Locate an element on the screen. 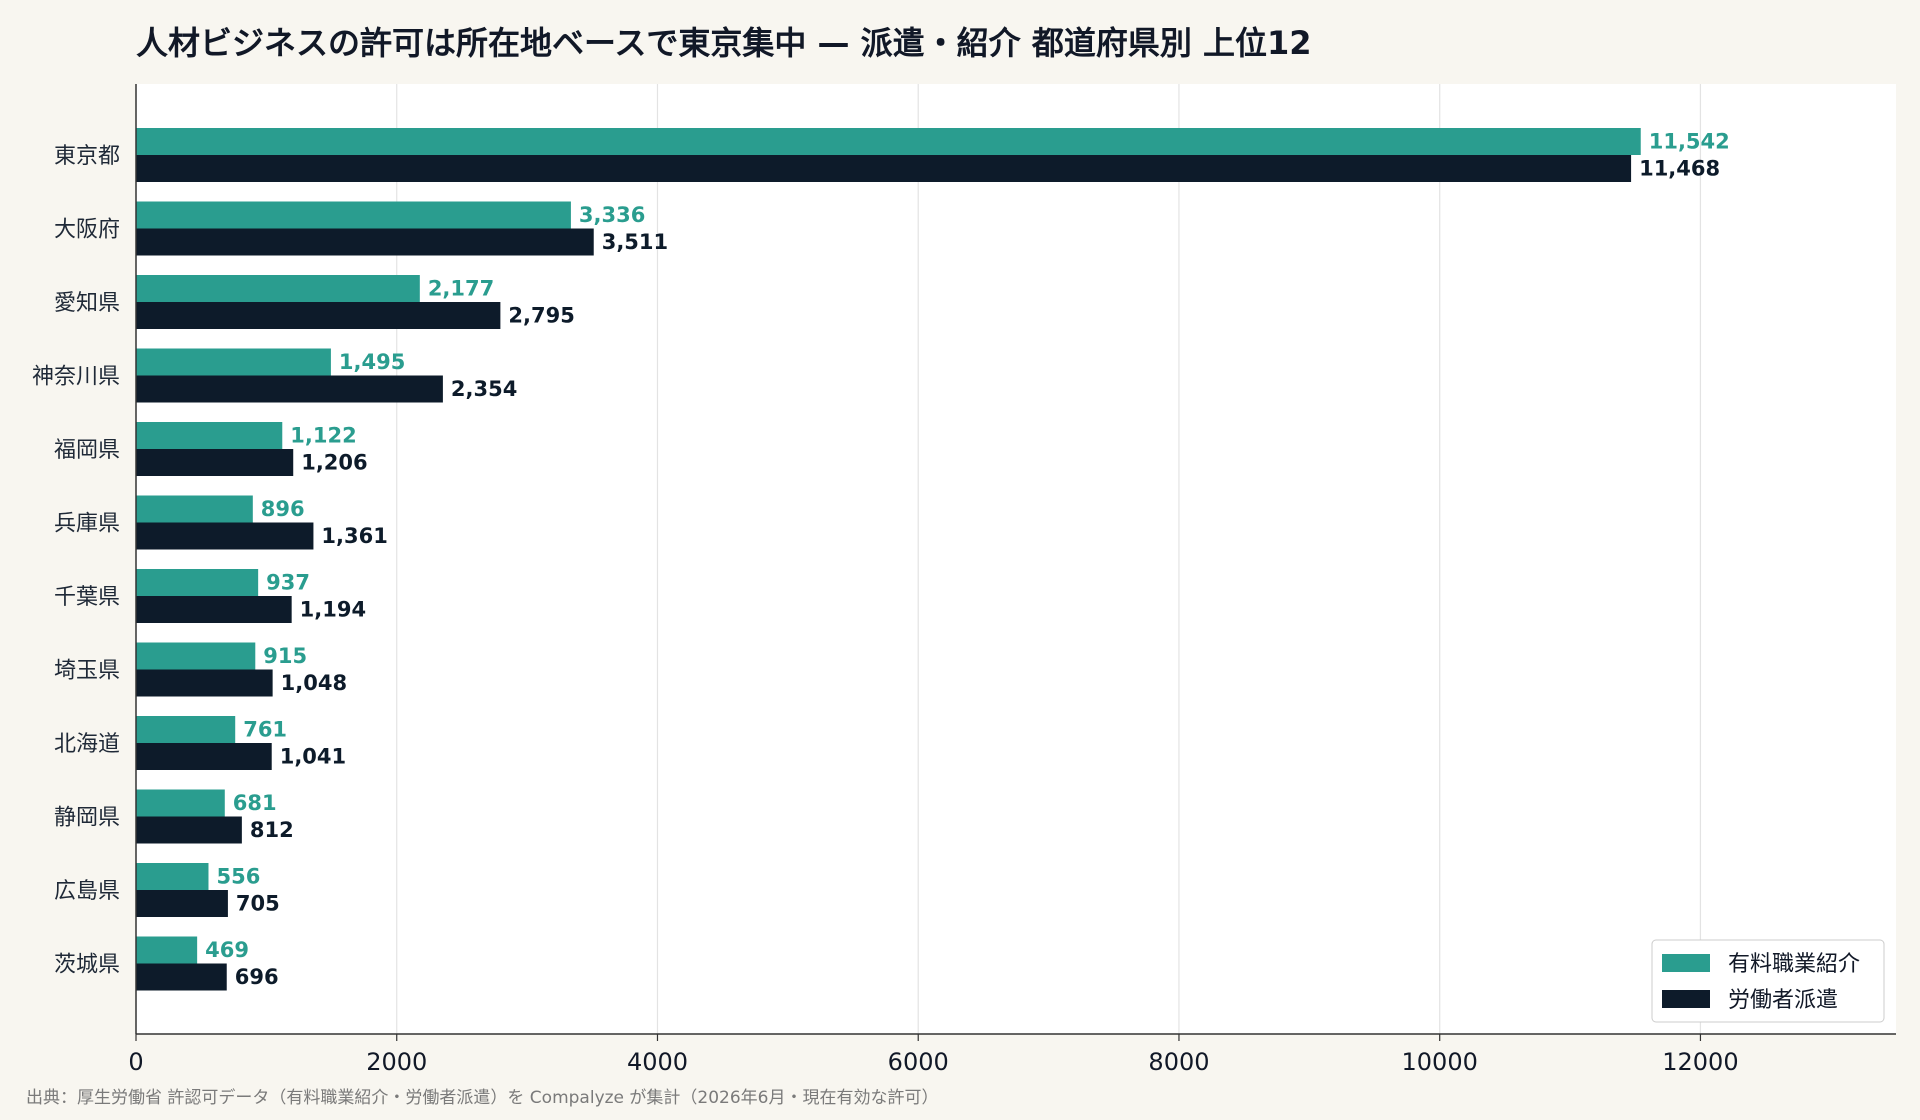 This screenshot has height=1120, width=1920. value-label-series-0: 469 is located at coordinates (227, 950).